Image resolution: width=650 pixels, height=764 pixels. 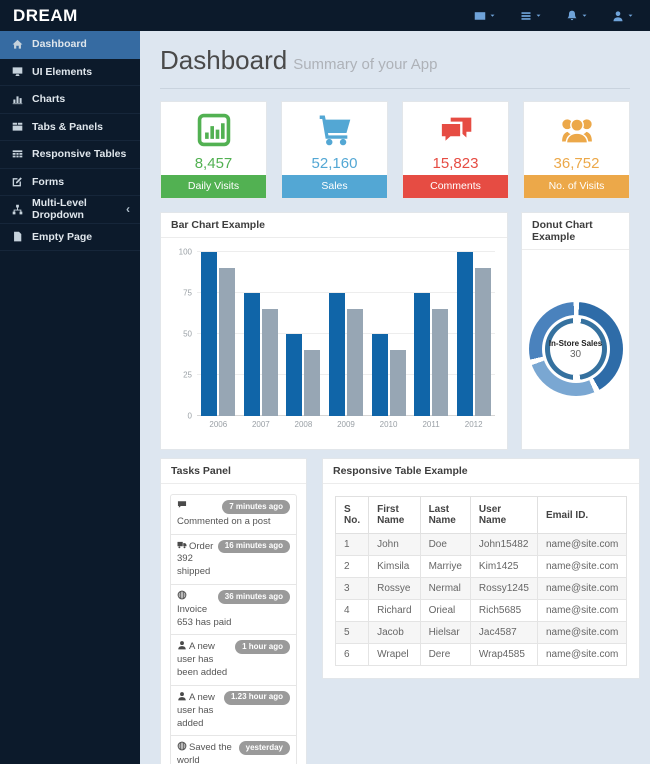 I want to click on time-badge: 36 minutes ago, so click(x=253, y=597).